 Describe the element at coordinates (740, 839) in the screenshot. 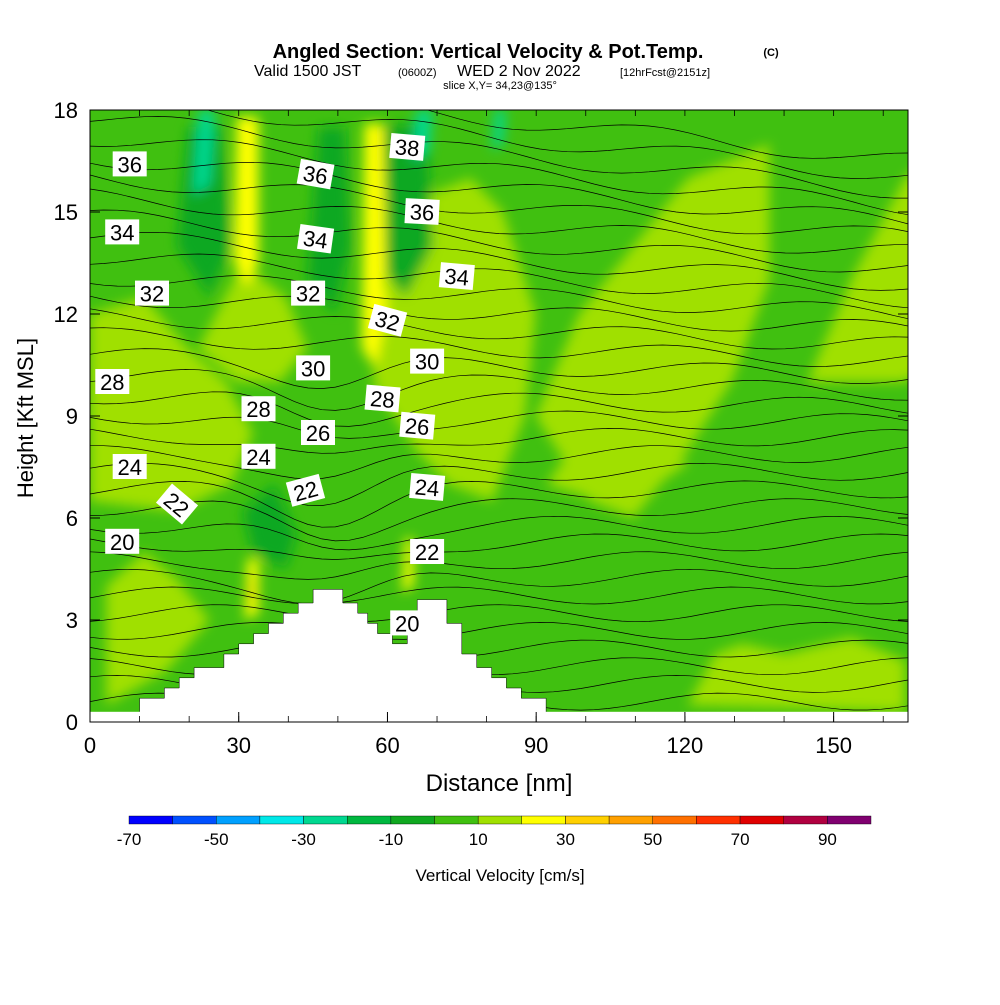

I see `colorbar-tick-label: 70` at that location.